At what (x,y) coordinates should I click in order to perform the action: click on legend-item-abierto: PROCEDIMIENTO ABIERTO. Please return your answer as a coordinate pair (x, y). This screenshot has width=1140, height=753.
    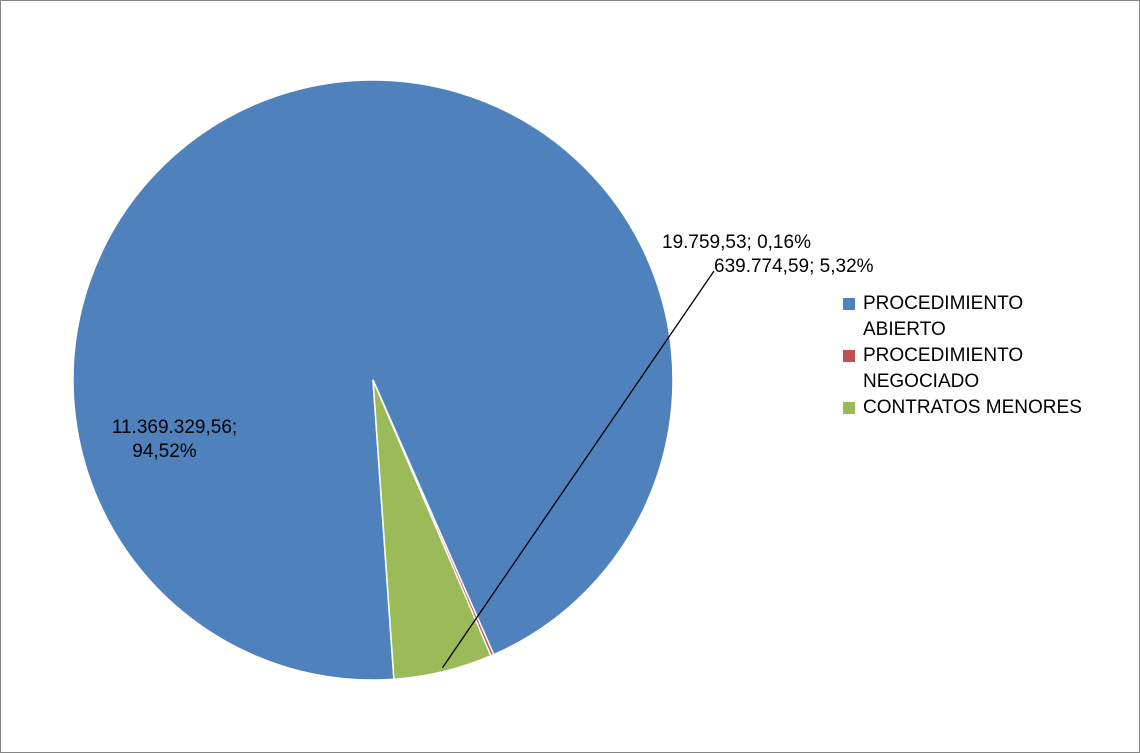
    Looking at the image, I should click on (973, 317).